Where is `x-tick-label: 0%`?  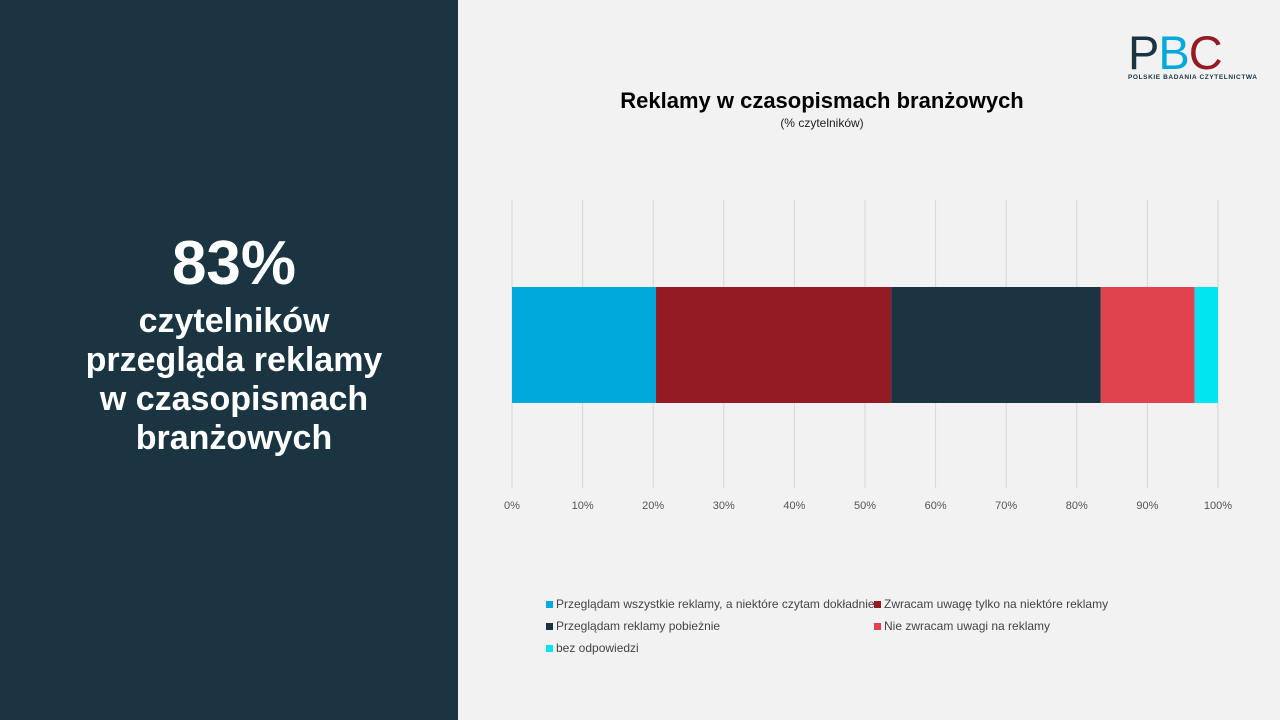 x-tick-label: 0% is located at coordinates (512, 506).